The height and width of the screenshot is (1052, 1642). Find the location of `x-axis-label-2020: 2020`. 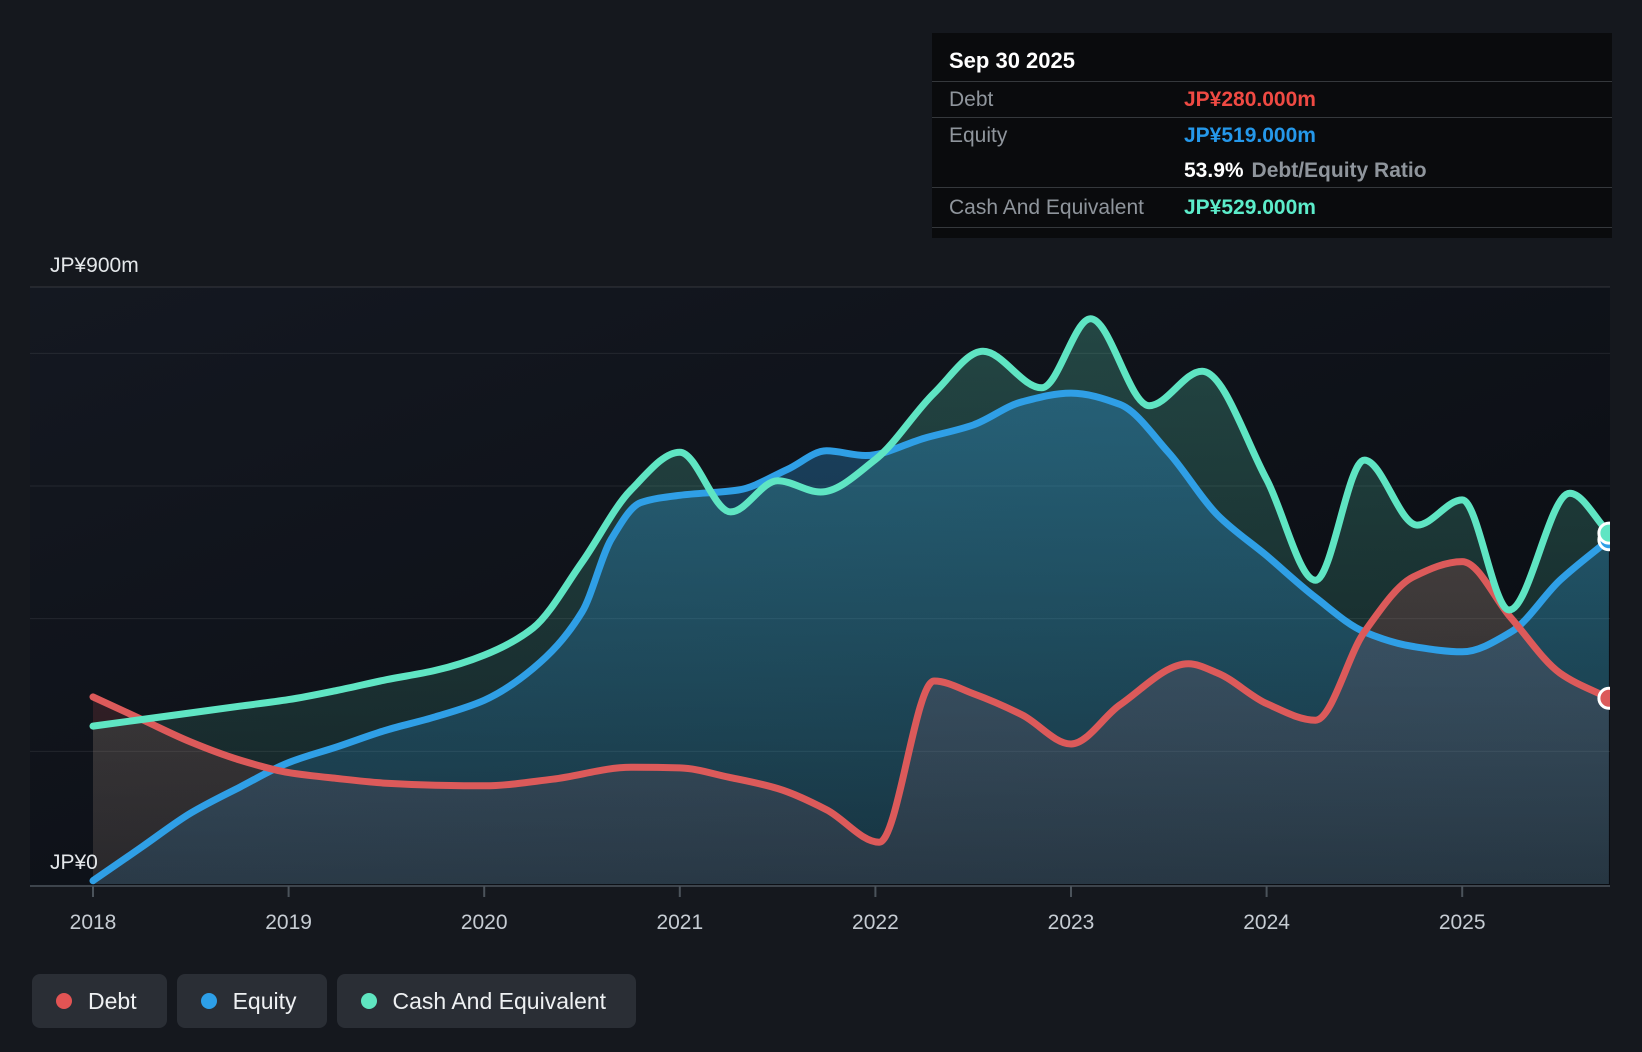

x-axis-label-2020: 2020 is located at coordinates (484, 922).